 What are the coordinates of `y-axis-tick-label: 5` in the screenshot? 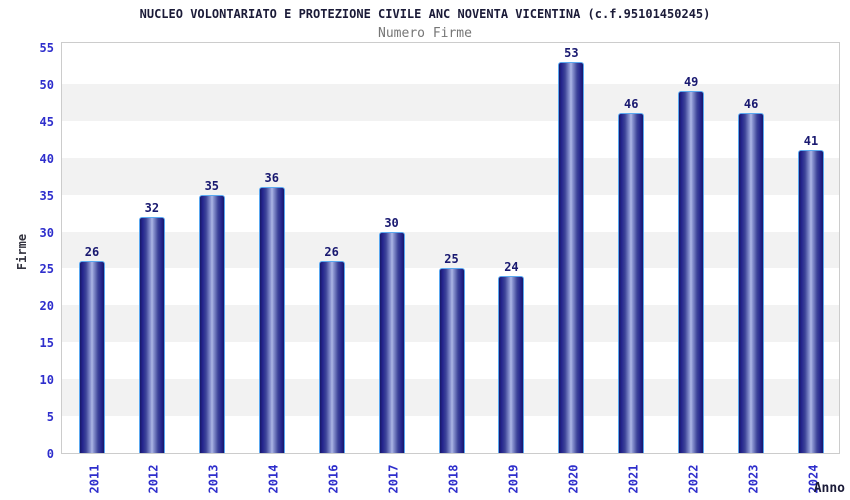 It's located at (50, 417).